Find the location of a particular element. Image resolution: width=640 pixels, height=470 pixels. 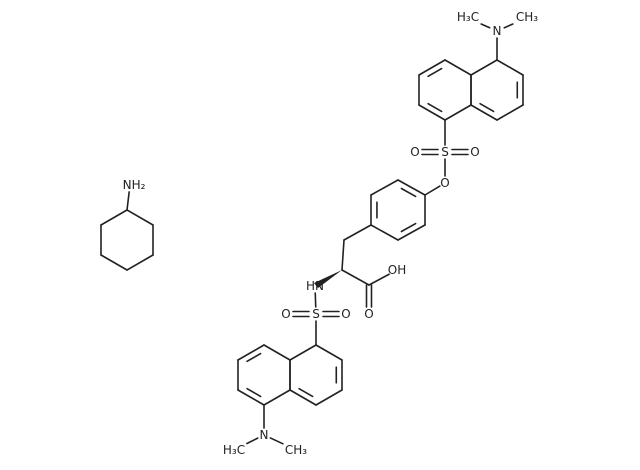

atom-label: HN is located at coordinates (315, 286).